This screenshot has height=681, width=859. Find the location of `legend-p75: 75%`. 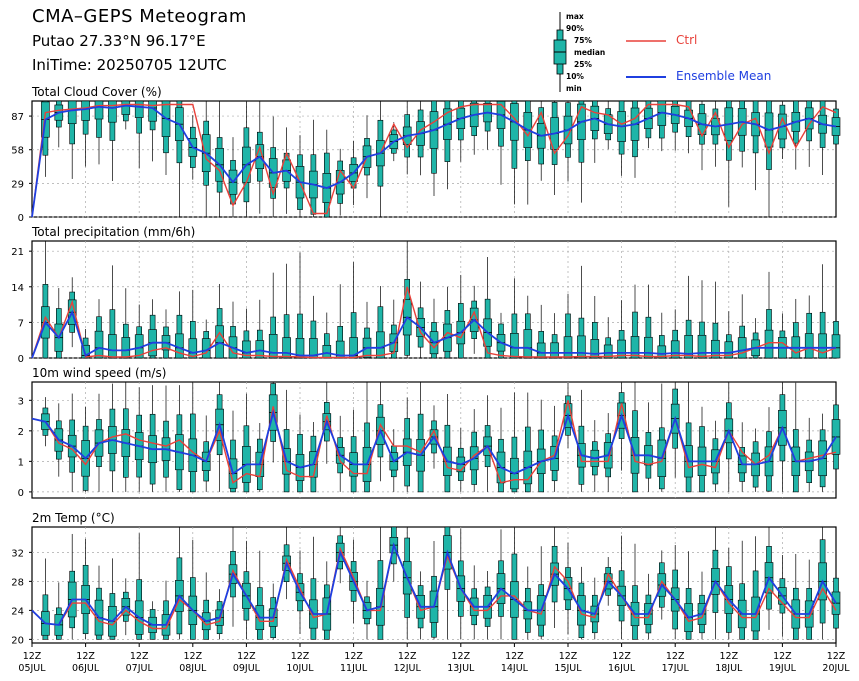

legend-p75: 75% is located at coordinates (583, 40).